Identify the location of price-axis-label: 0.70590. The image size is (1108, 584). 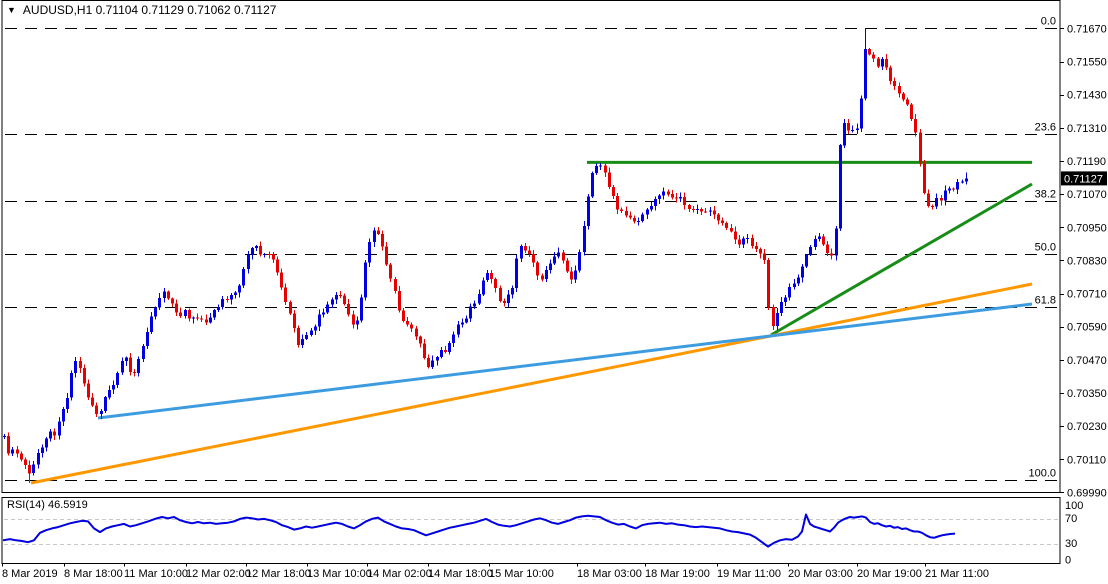
(1087, 328).